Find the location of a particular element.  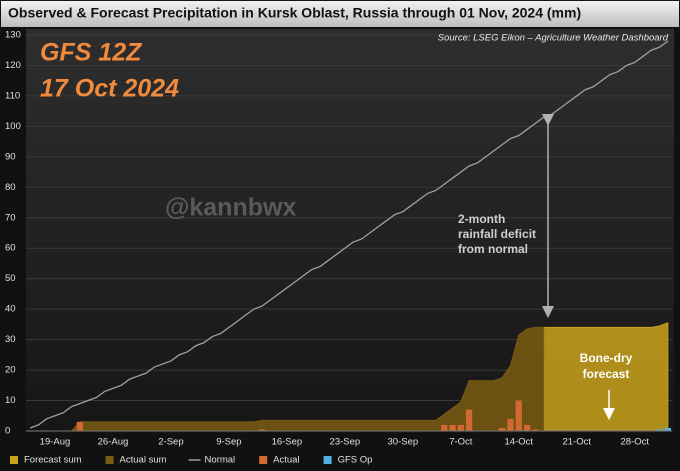

y-tick-label: 70 is located at coordinates (10, 217).